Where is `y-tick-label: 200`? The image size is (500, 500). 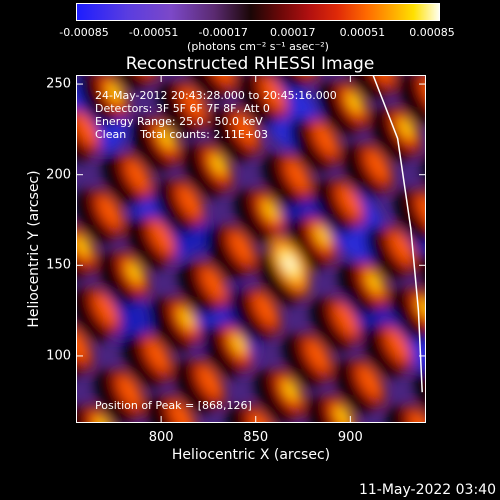
y-tick-label: 200 is located at coordinates (58, 175).